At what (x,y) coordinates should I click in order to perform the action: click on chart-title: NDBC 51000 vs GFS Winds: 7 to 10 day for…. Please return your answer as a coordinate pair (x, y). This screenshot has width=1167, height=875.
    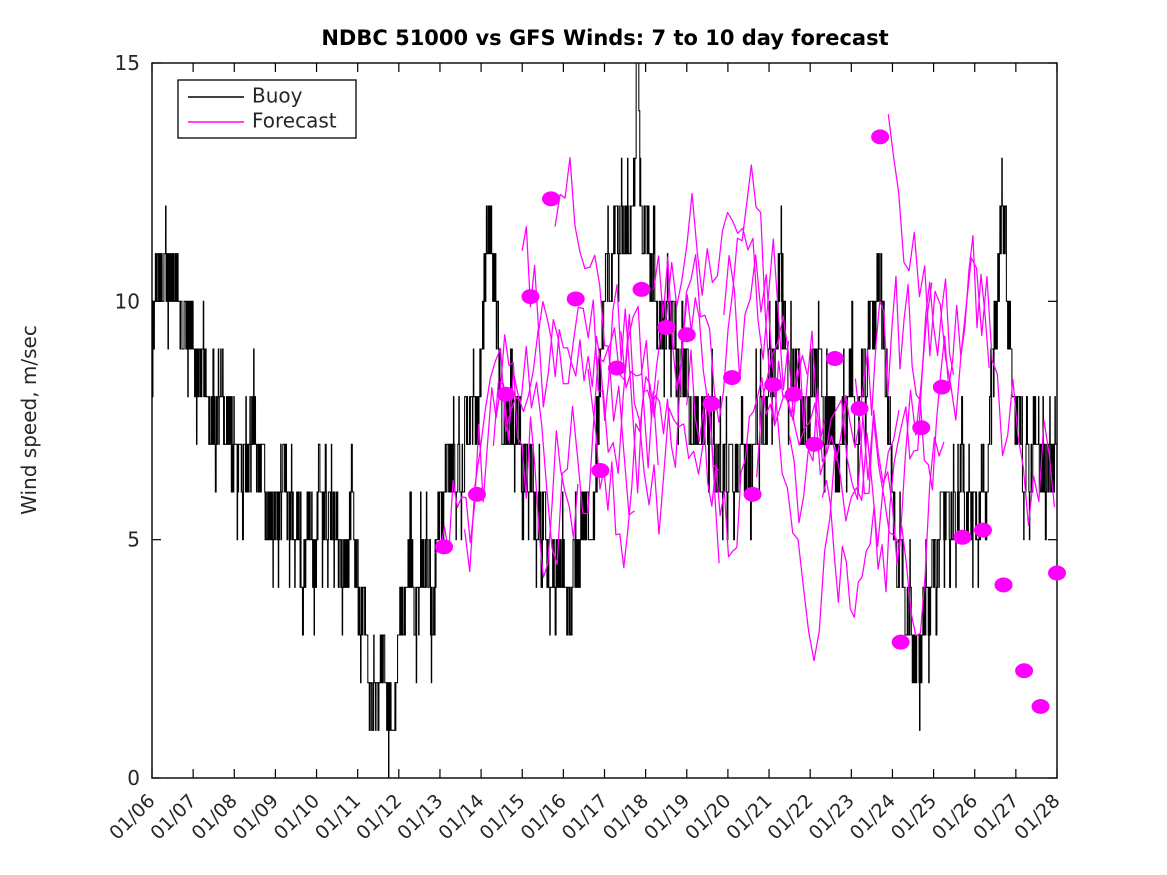
    Looking at the image, I should click on (604, 38).